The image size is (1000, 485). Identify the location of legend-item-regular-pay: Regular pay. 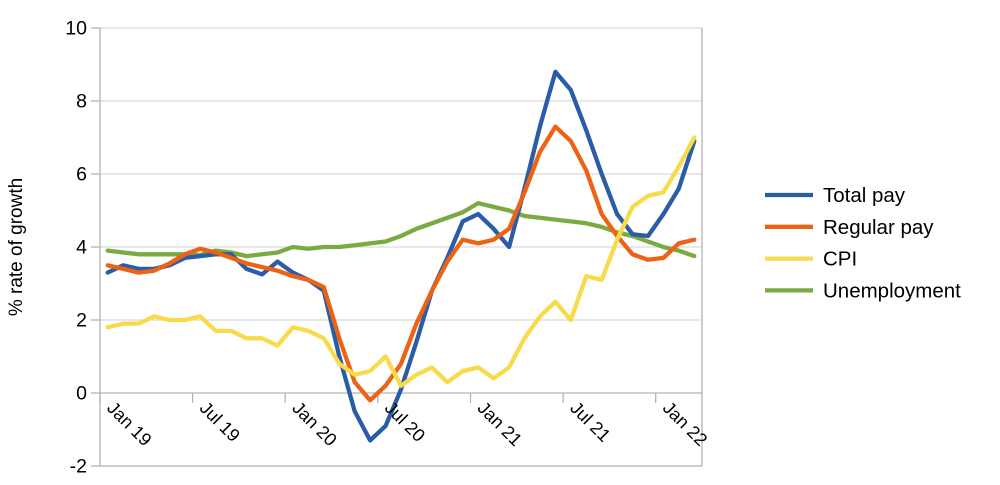
(849, 227).